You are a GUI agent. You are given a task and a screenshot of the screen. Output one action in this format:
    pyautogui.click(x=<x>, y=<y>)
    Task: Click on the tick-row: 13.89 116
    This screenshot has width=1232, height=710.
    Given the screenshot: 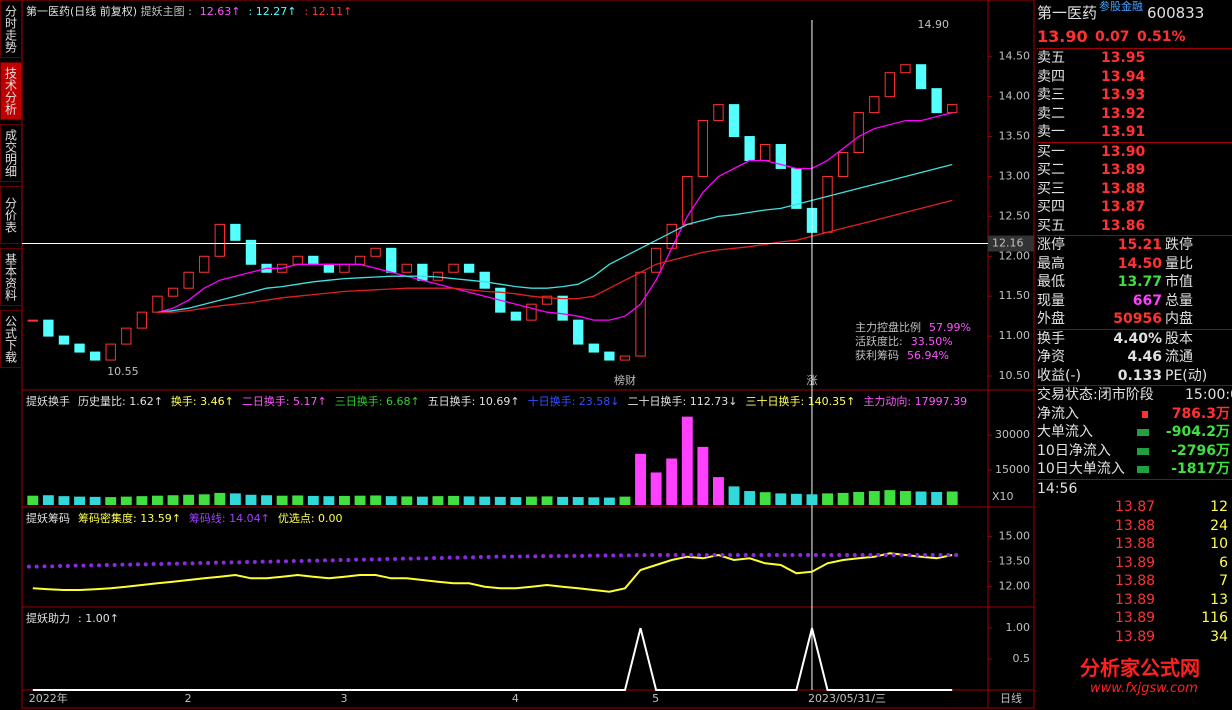 What is the action you would take?
    pyautogui.click(x=1134, y=618)
    